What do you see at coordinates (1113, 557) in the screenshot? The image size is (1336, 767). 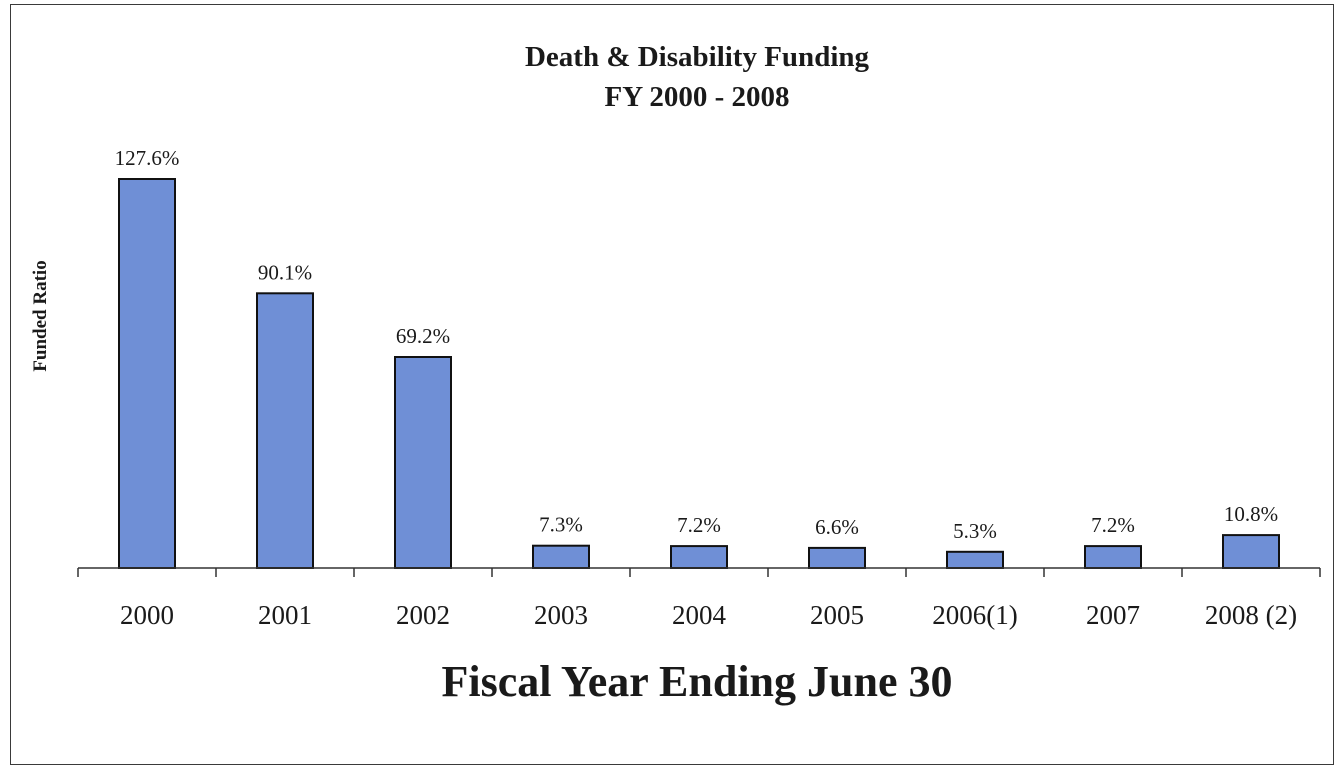 I see `bar-2007` at bounding box center [1113, 557].